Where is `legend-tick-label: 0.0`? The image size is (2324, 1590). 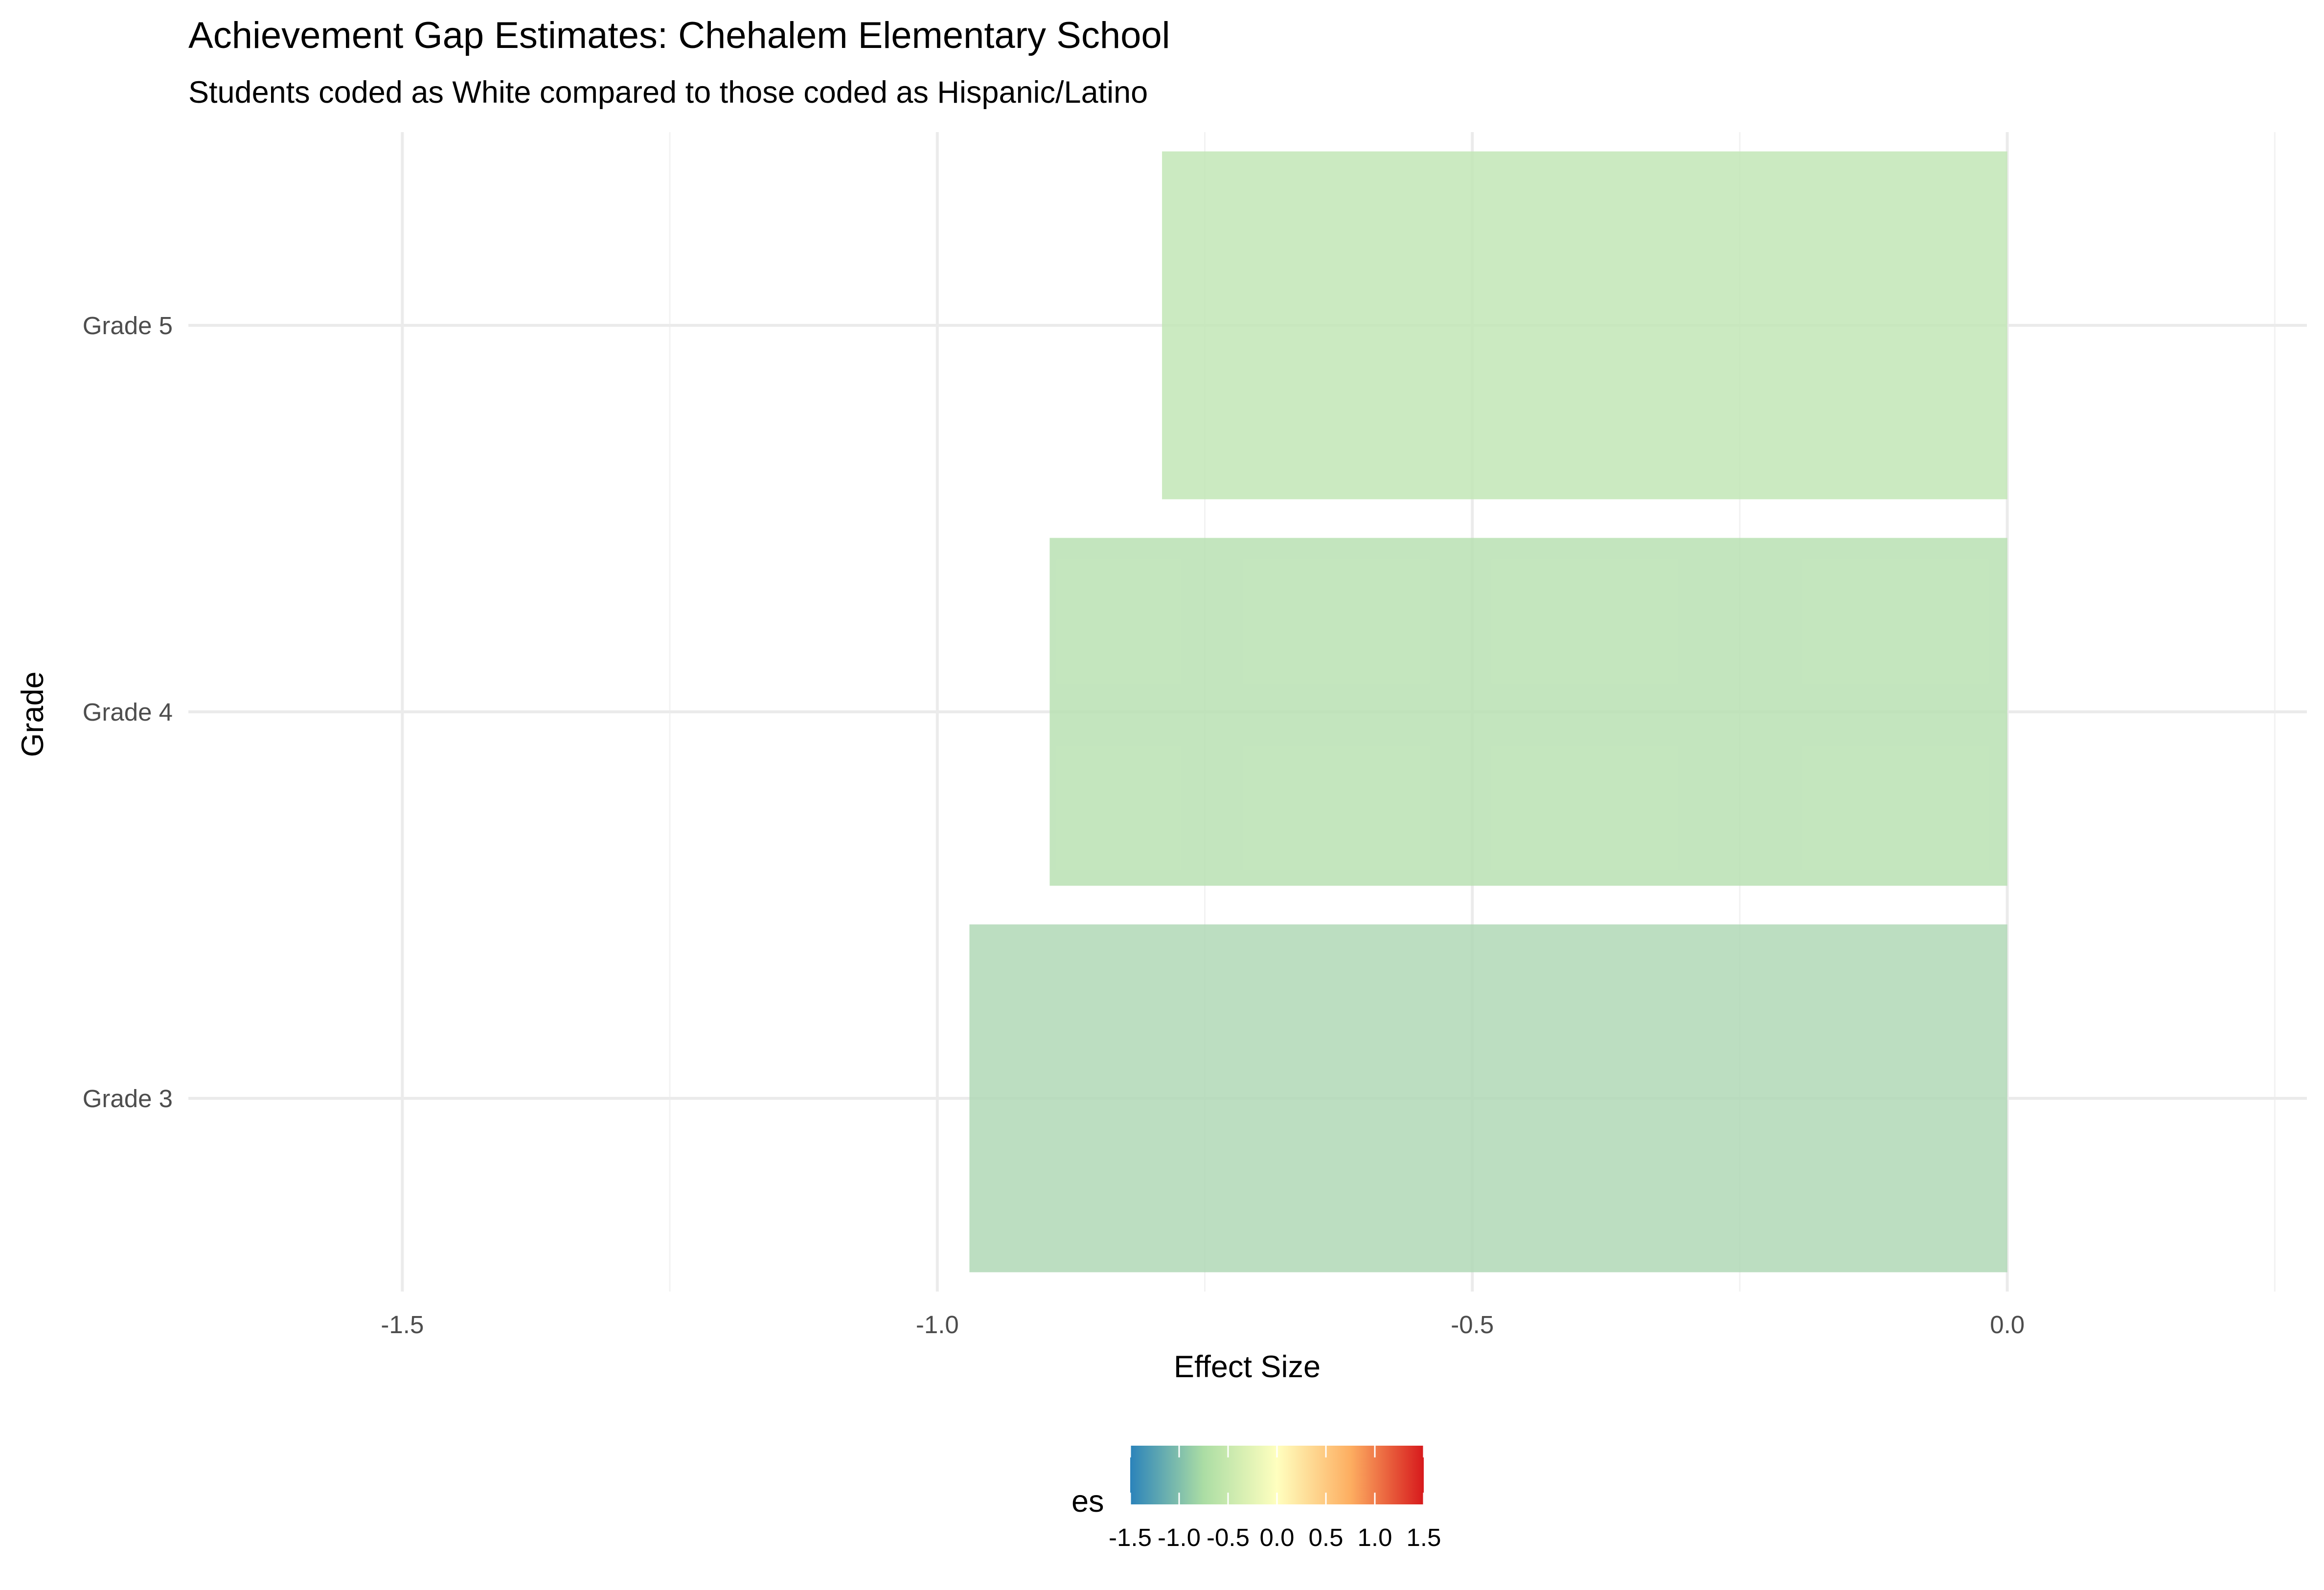 legend-tick-label: 0.0 is located at coordinates (1278, 1537).